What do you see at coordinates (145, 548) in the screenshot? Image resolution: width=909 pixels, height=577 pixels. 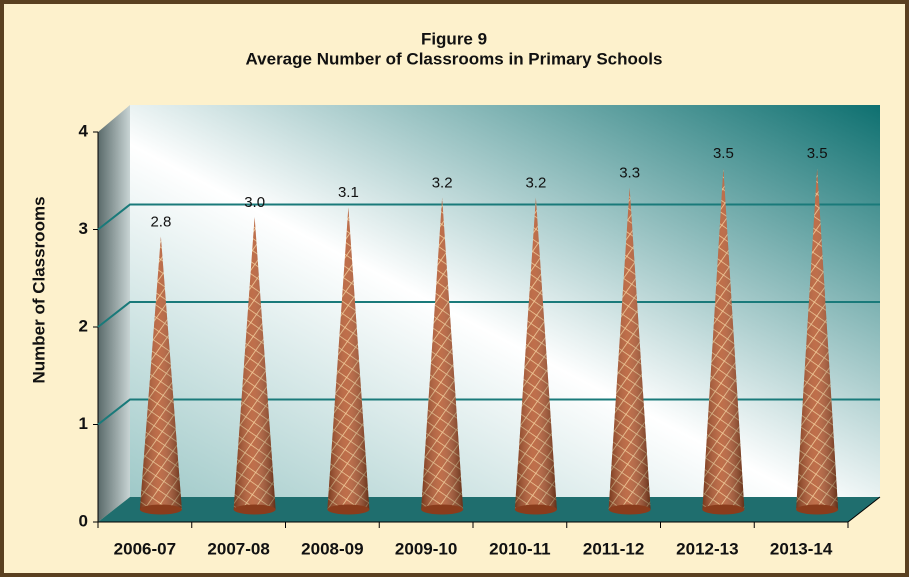 I see `x-tick-label: 2006-07` at bounding box center [145, 548].